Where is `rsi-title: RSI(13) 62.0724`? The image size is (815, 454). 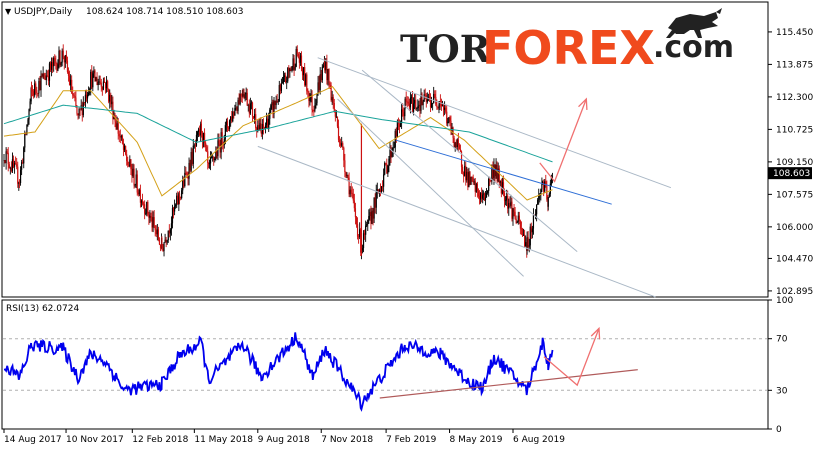
rsi-title: RSI(13) 62.0724 is located at coordinates (42, 309).